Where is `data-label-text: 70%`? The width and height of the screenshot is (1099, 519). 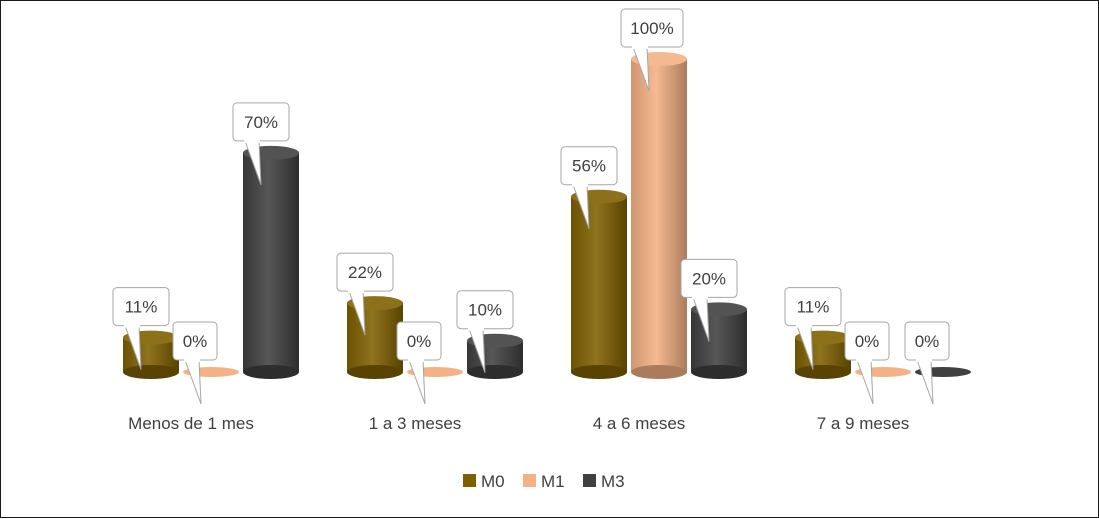
data-label-text: 70% is located at coordinates (261, 122).